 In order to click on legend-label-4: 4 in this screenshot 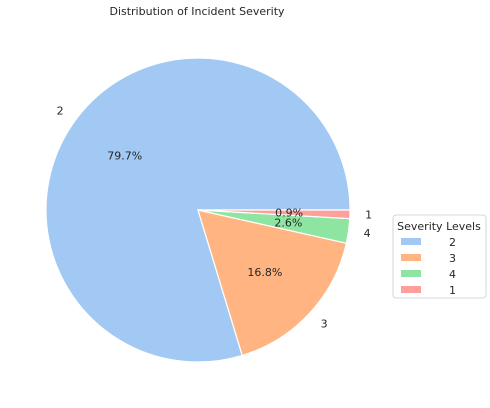, I will do `click(452, 274)`.